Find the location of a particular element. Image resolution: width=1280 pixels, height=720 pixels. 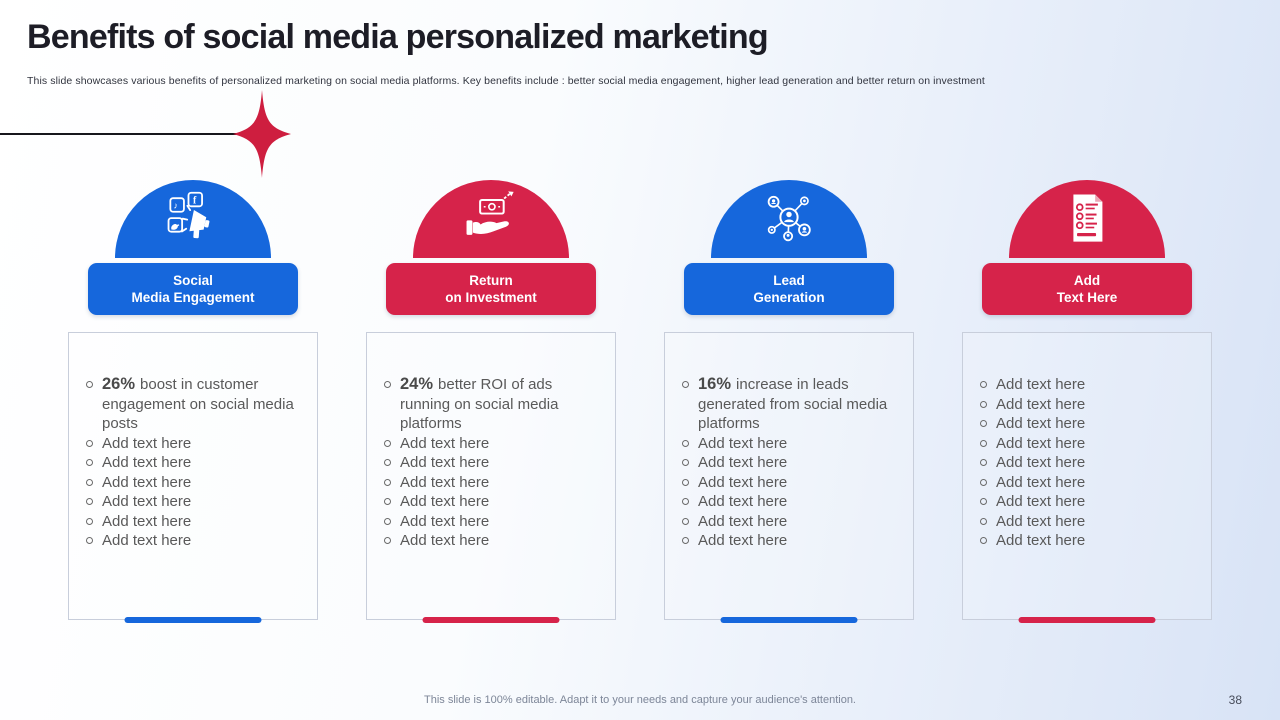

document-checklist-icon is located at coordinates (1088, 218).